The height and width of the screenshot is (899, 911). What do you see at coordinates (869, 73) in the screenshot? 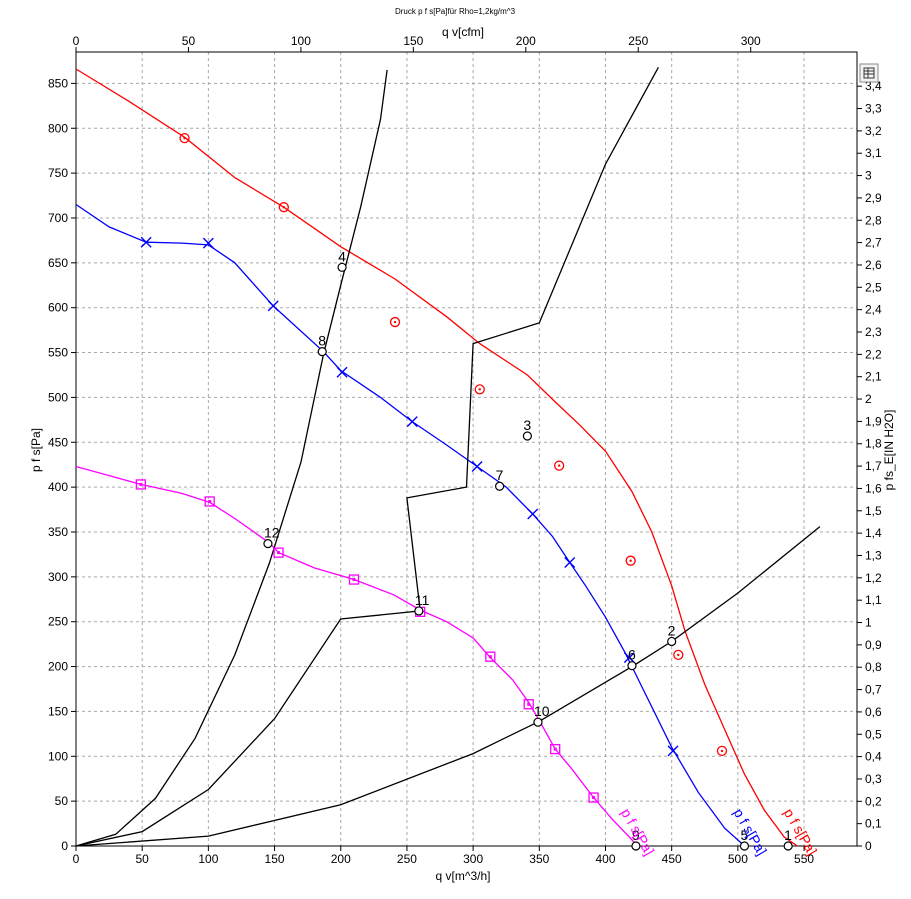
I see `chart-options-icon` at bounding box center [869, 73].